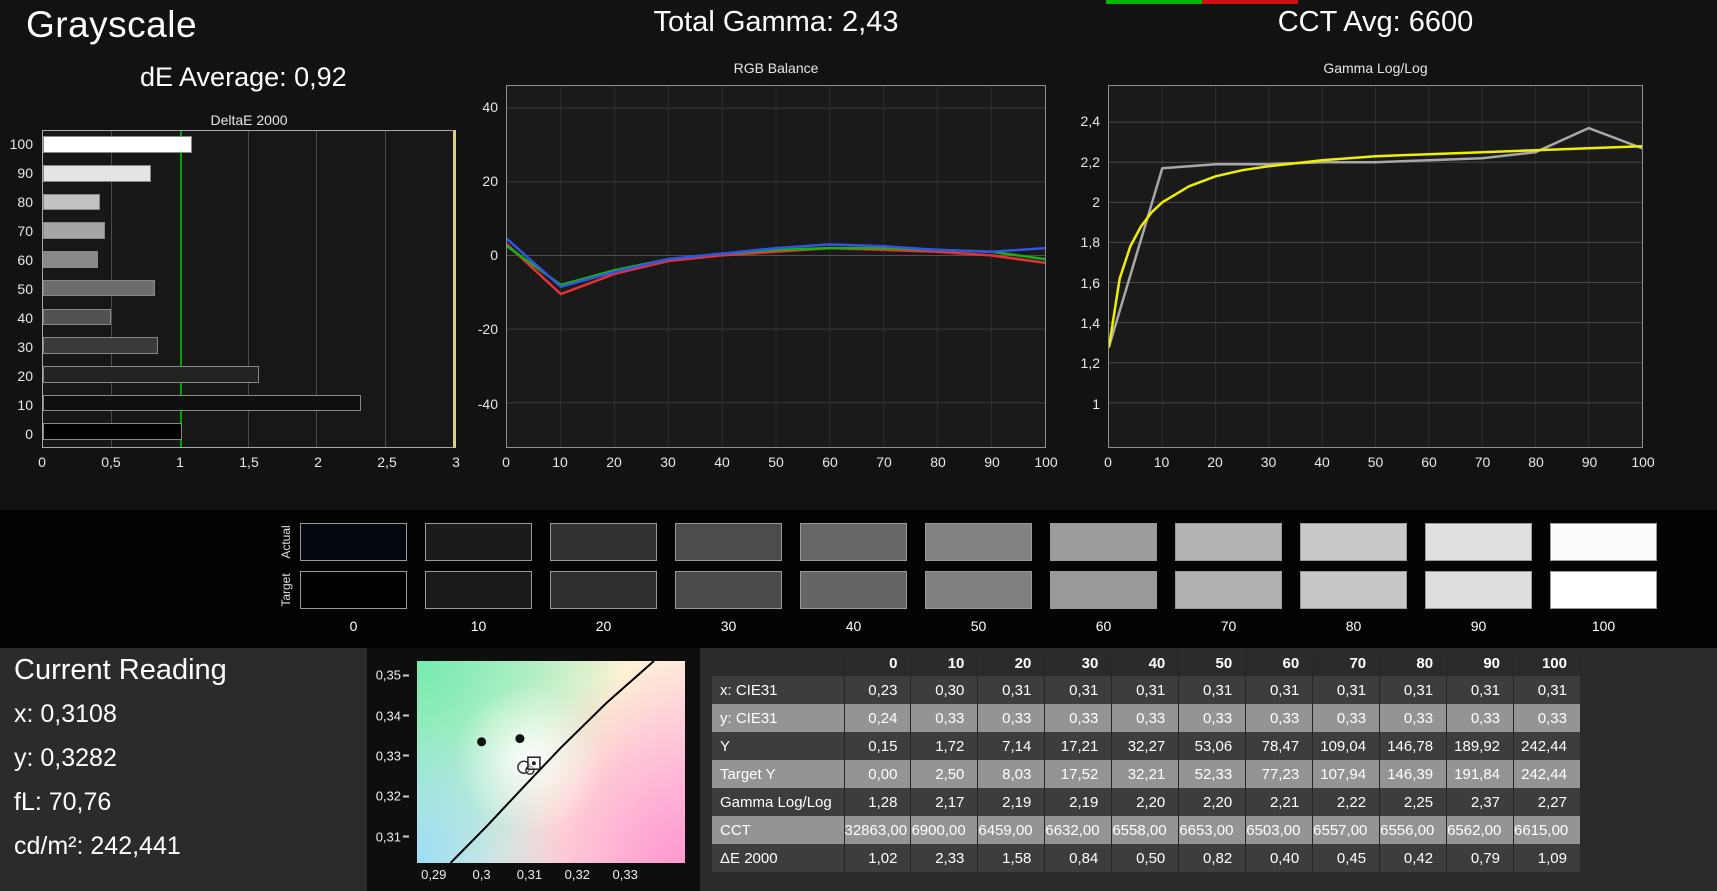  Describe the element at coordinates (878, 690) in the screenshot. I see `table-cell: 0,23` at that location.